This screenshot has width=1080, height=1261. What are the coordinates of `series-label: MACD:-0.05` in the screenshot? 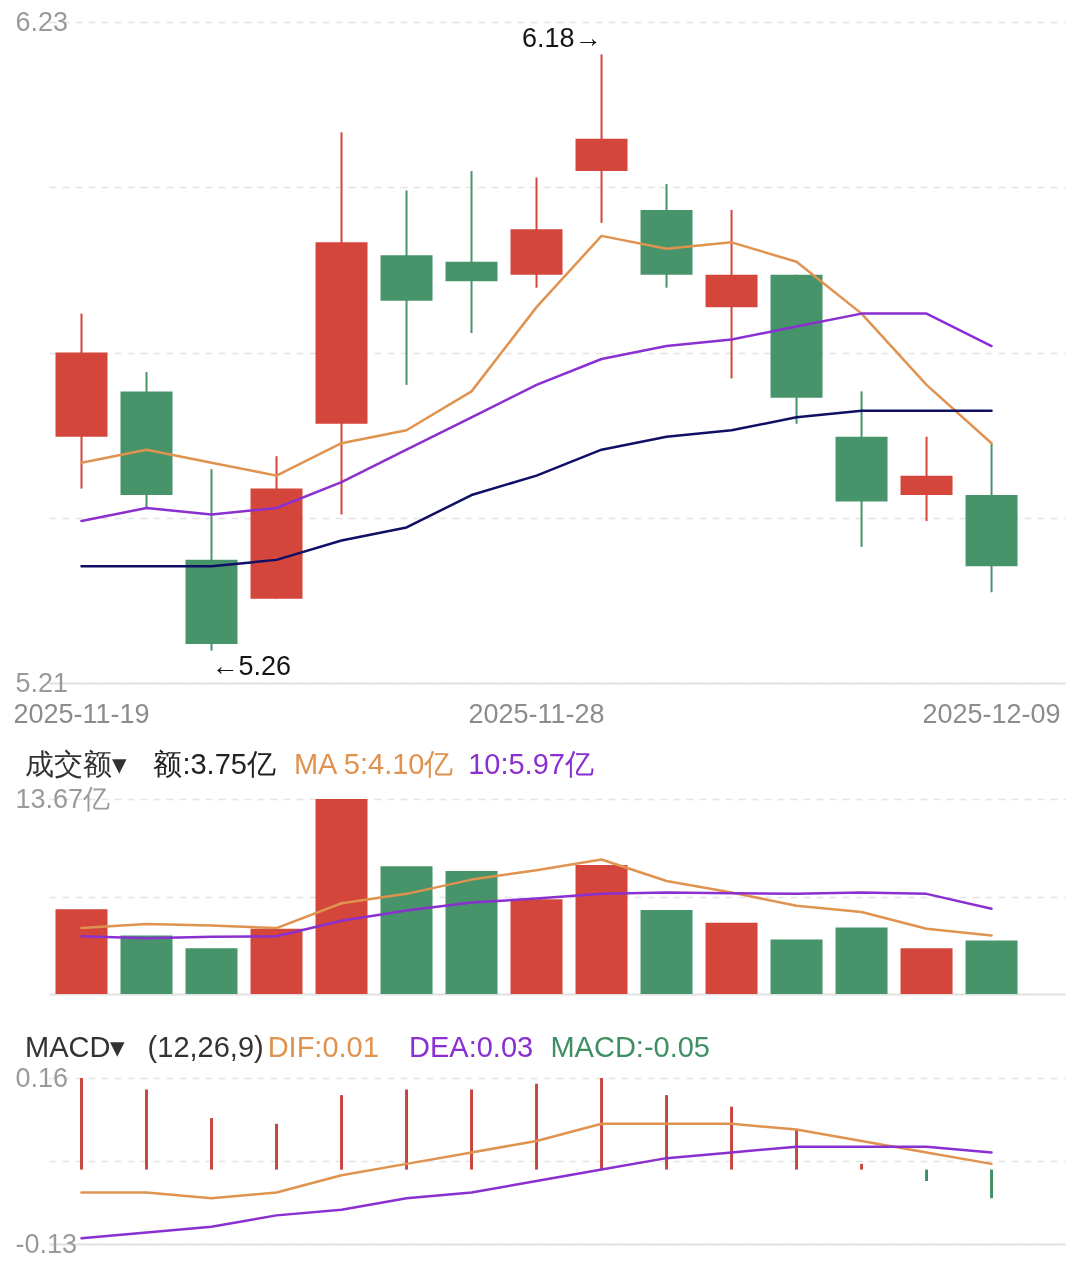 It's located at (630, 1047).